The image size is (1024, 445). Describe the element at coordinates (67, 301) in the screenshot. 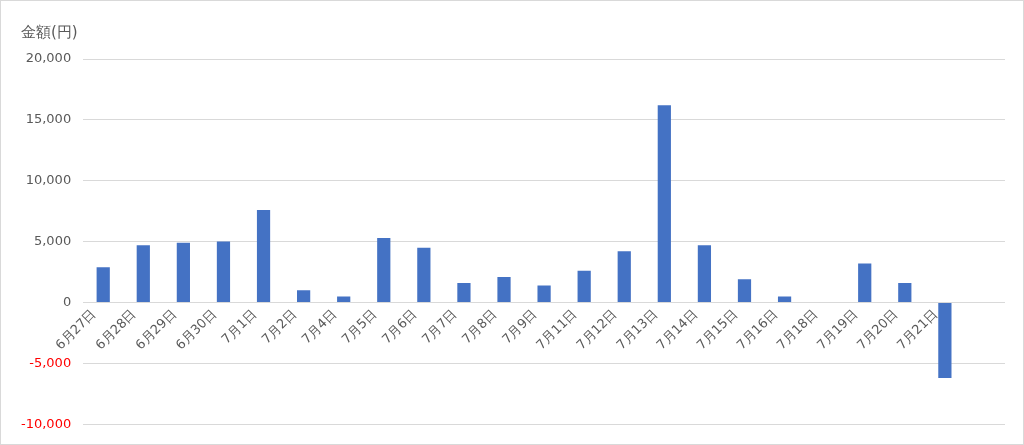

I see `y-tick-label: 0` at that location.